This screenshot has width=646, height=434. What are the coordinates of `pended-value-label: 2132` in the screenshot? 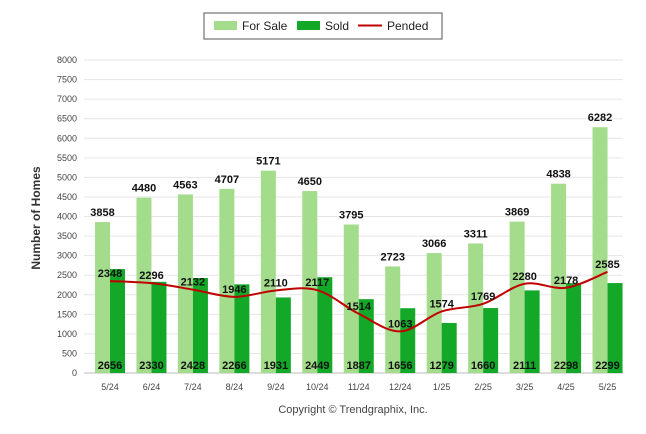 It's located at (193, 283).